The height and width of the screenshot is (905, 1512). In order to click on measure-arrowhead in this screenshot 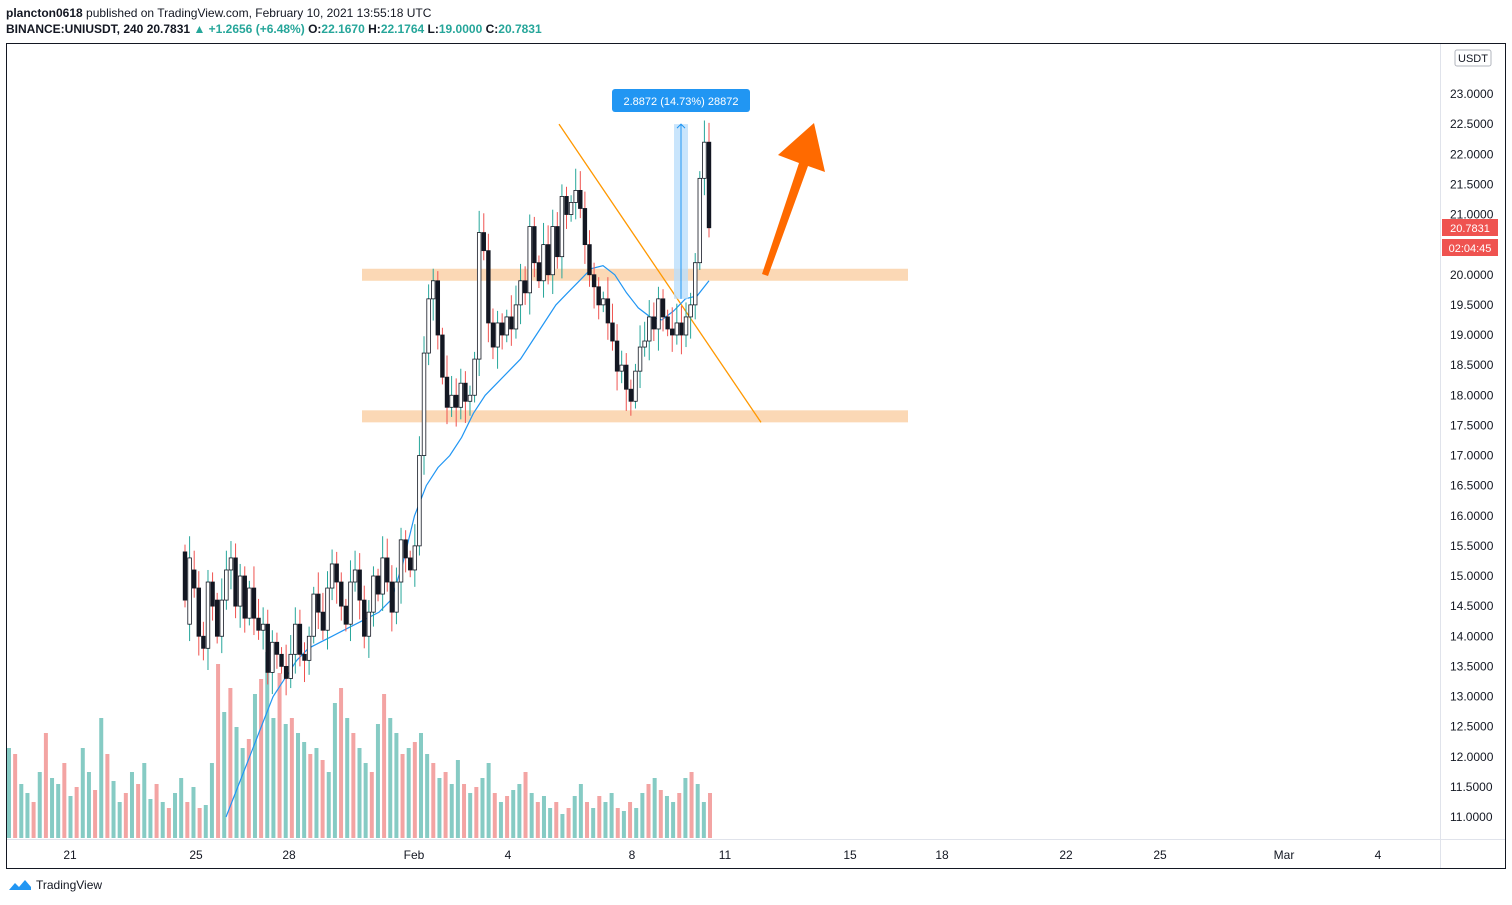, I will do `click(681, 126)`.